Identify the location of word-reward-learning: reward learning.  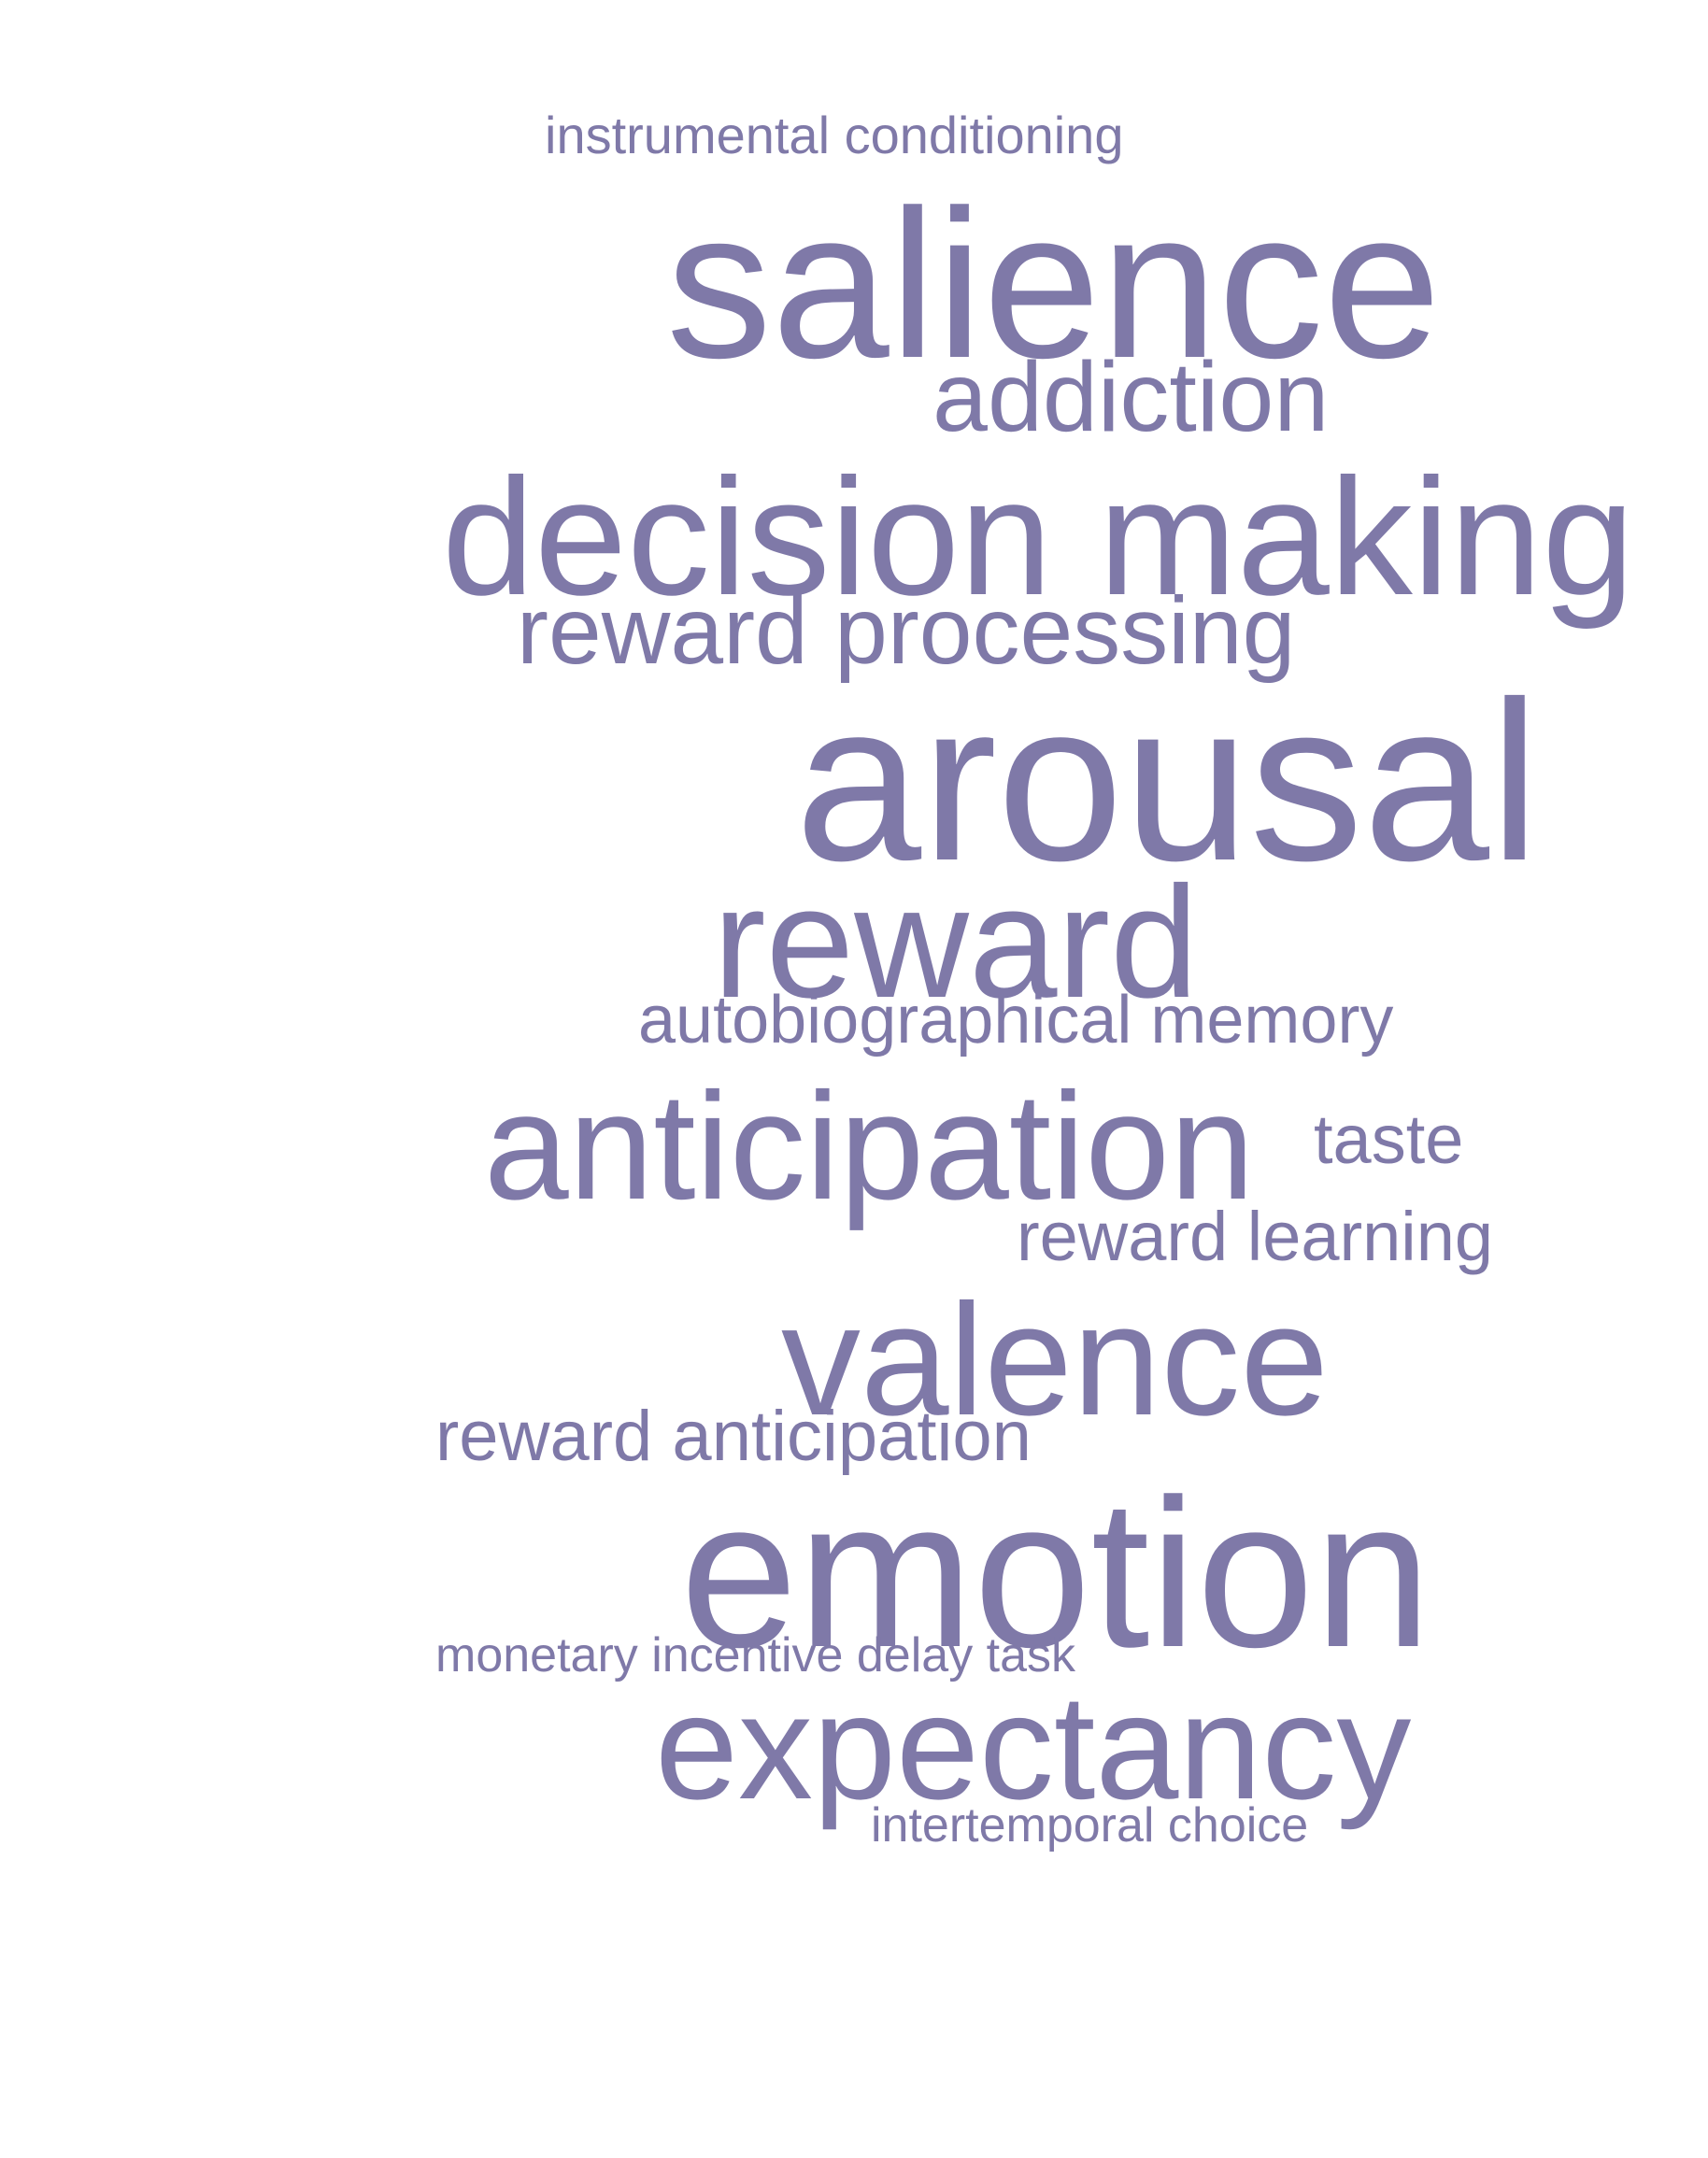
(1255, 1236).